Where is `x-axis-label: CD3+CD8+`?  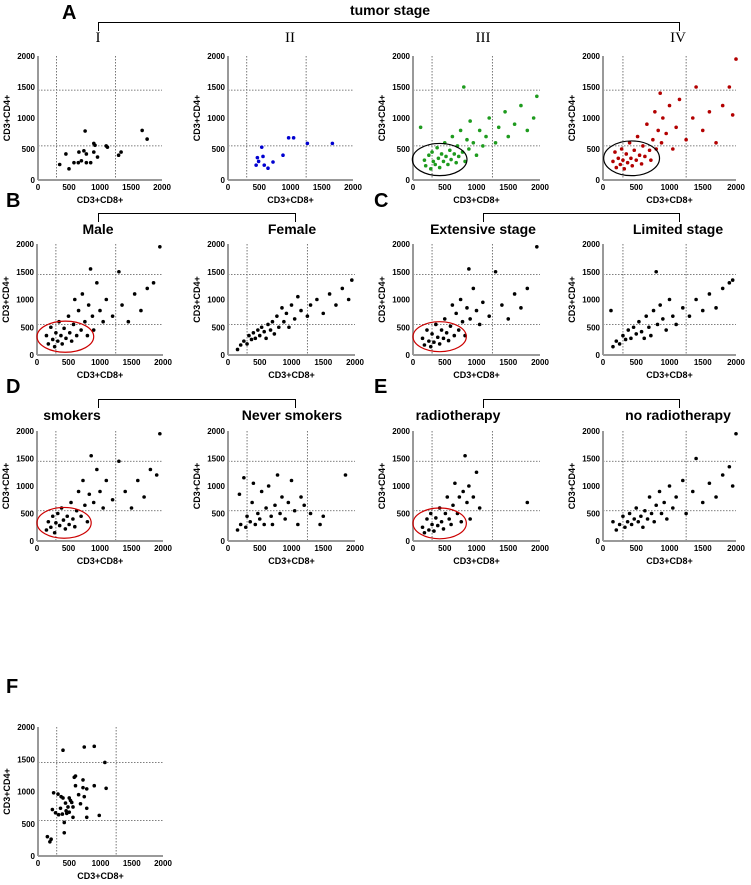
x-axis-label: CD3+CD8+ is located at coordinates (290, 200).